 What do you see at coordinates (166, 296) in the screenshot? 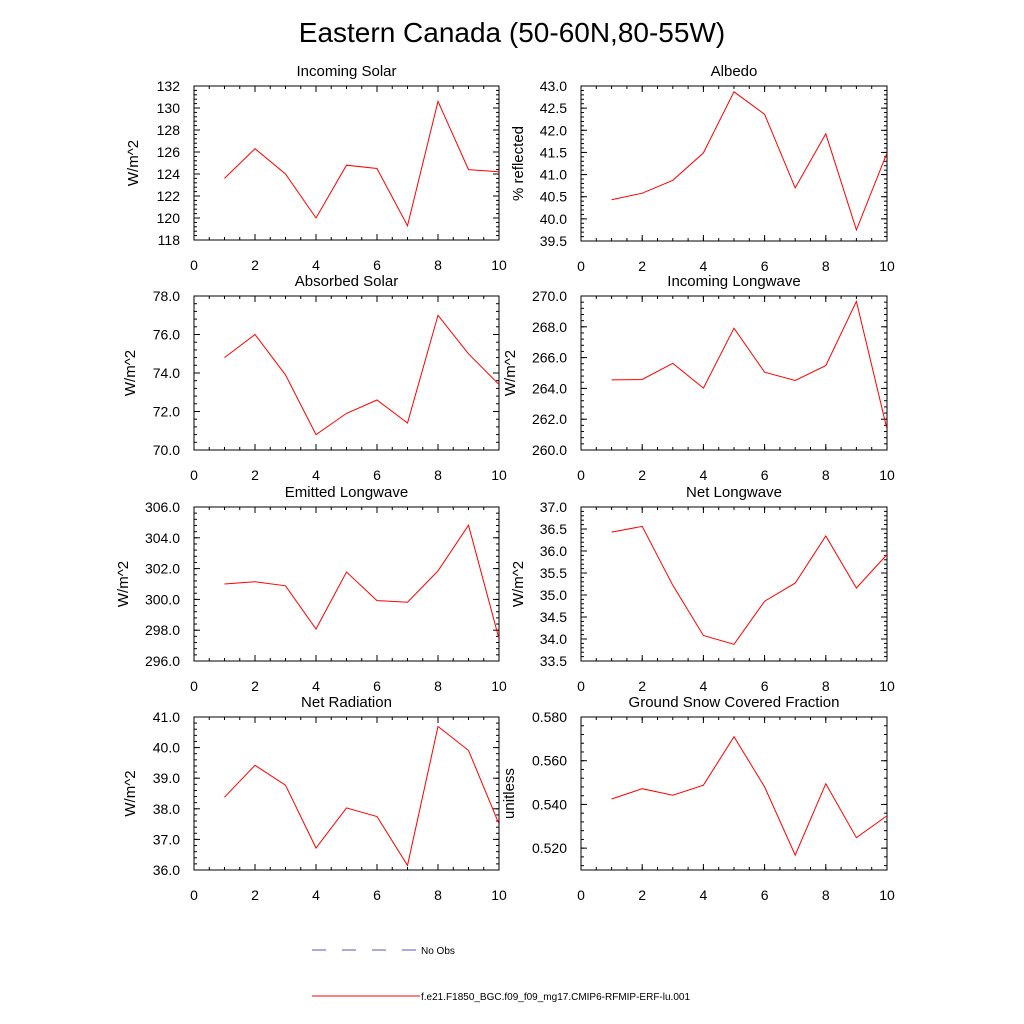
I see `y-tick-label: 78.0` at bounding box center [166, 296].